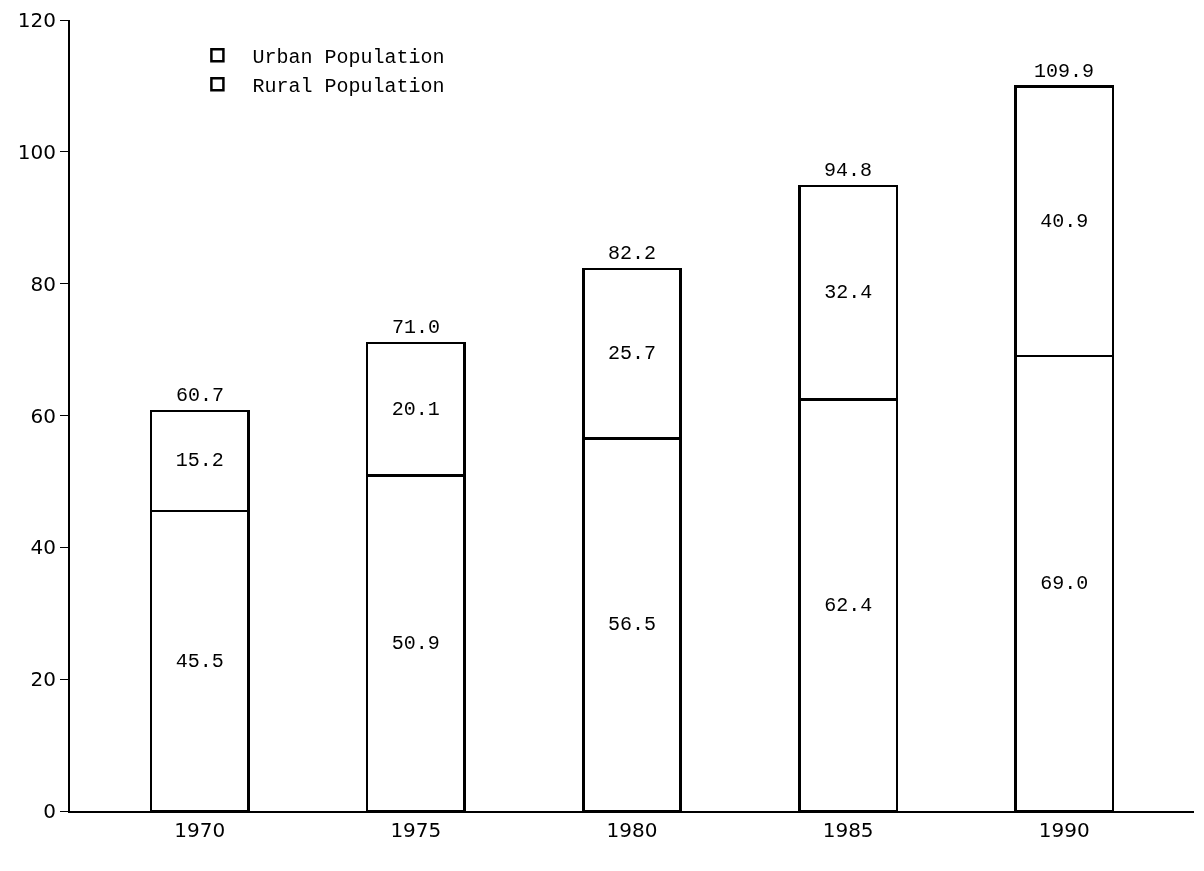  I want to click on data-label: 32.4, so click(848, 293).